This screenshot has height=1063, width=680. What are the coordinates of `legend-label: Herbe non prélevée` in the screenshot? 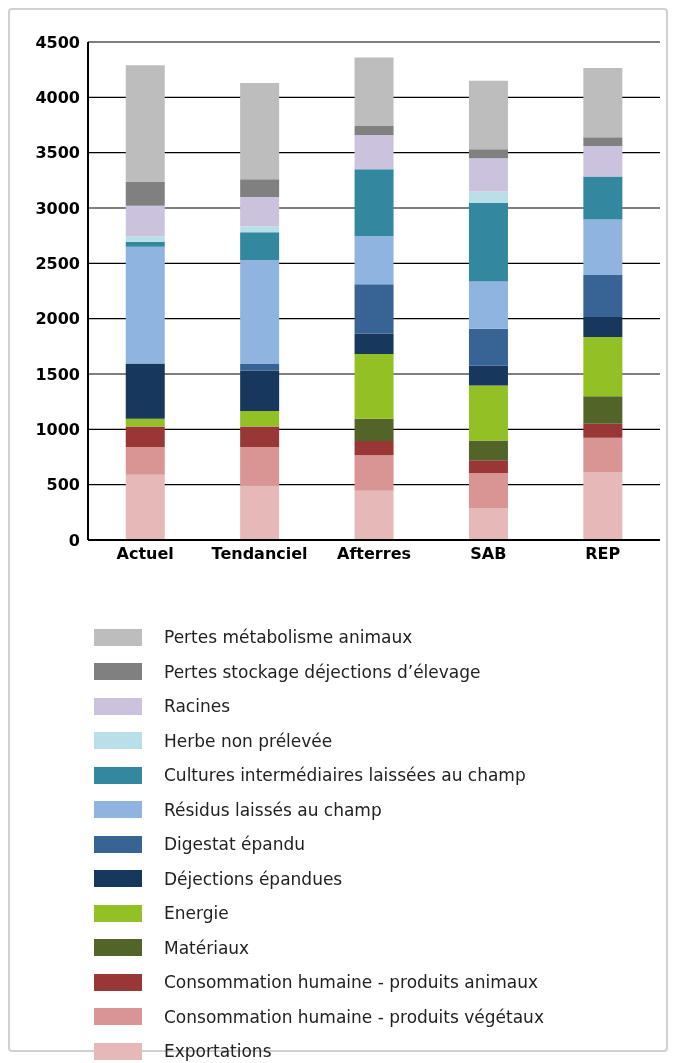 It's located at (248, 740).